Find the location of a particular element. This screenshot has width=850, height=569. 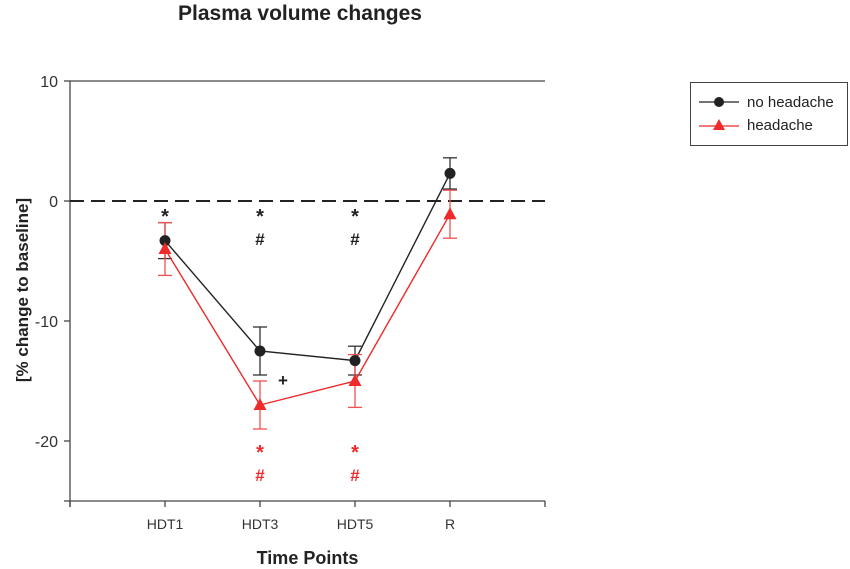

legend-label: headache is located at coordinates (780, 125).